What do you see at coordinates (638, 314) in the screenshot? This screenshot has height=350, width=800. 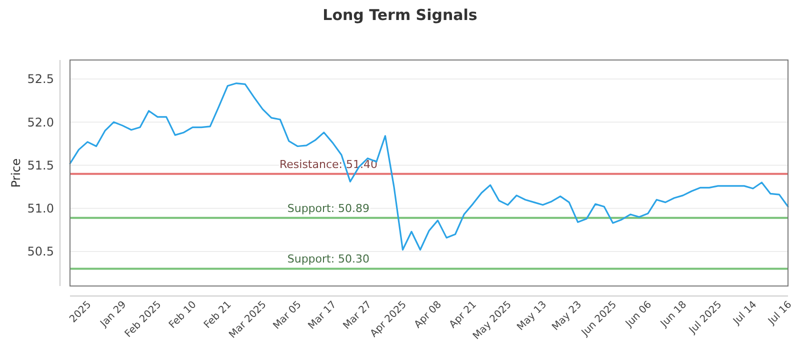 I see `x-tick-label: Jun 06` at bounding box center [638, 314].